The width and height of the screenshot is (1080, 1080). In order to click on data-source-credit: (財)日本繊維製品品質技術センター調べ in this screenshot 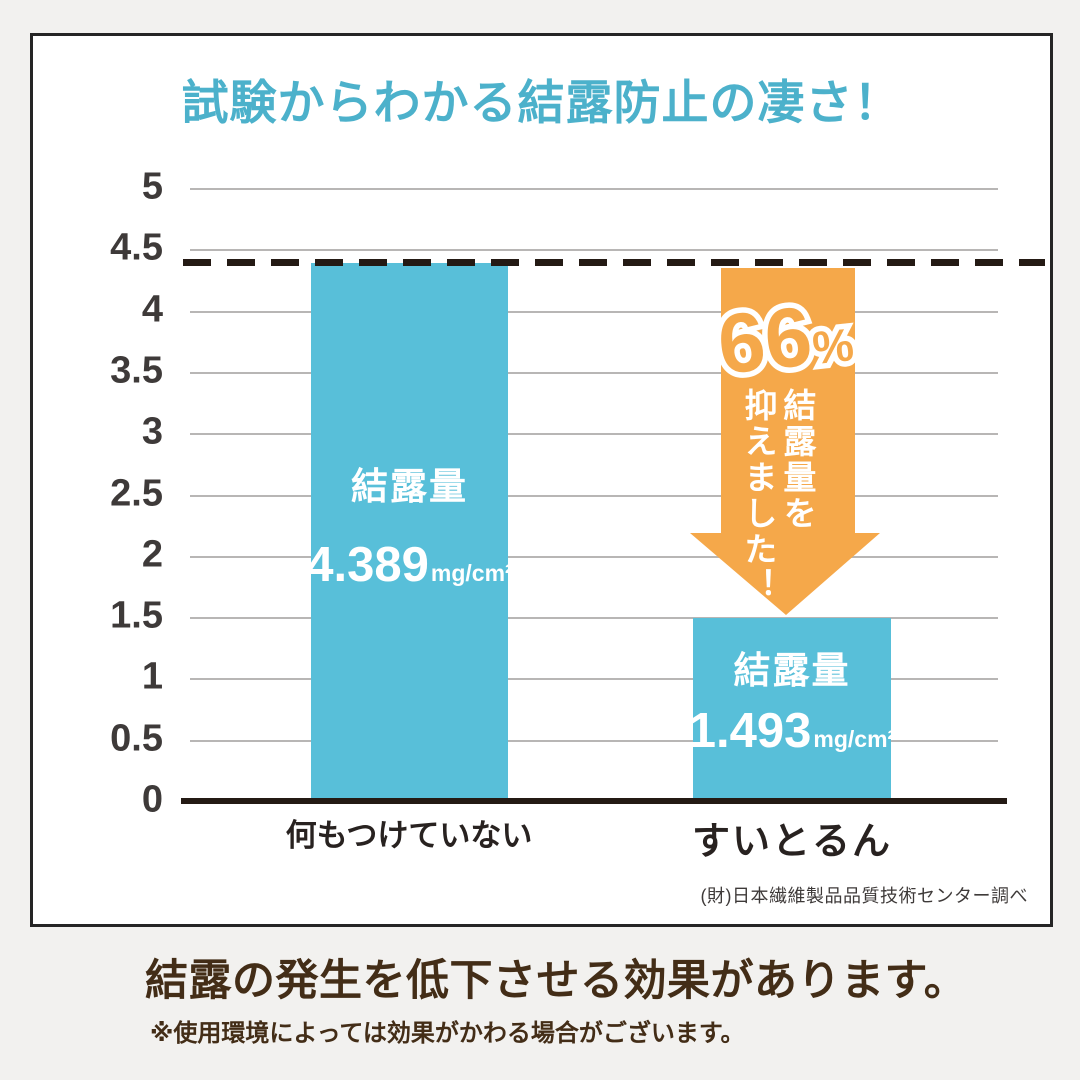, I will do `click(864, 896)`.